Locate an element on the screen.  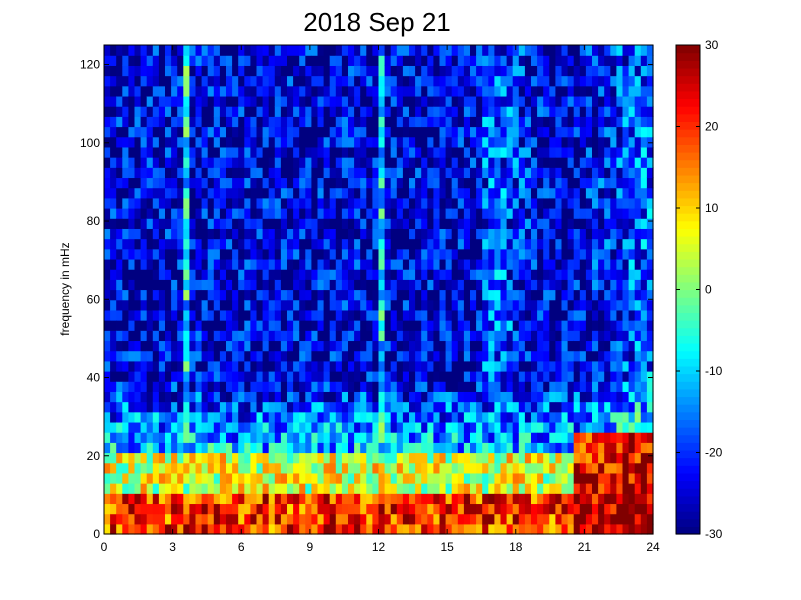
x-tick-label: 0 is located at coordinates (104, 547).